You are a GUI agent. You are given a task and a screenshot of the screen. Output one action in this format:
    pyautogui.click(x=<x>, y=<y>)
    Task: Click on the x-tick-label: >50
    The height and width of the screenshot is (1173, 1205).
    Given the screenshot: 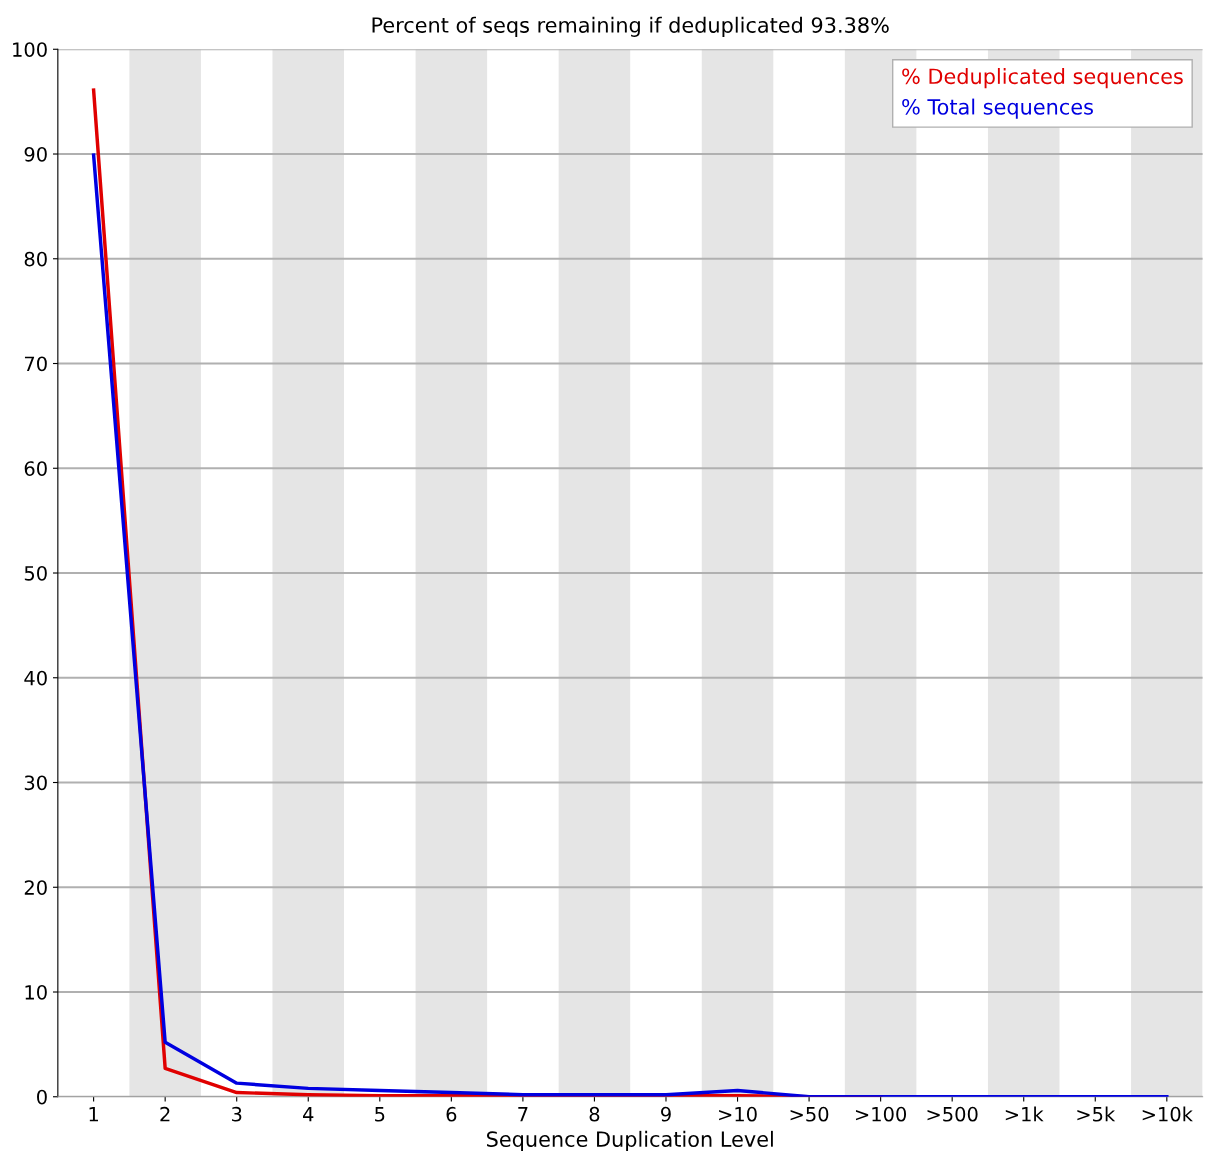 What is the action you would take?
    pyautogui.click(x=809, y=1114)
    